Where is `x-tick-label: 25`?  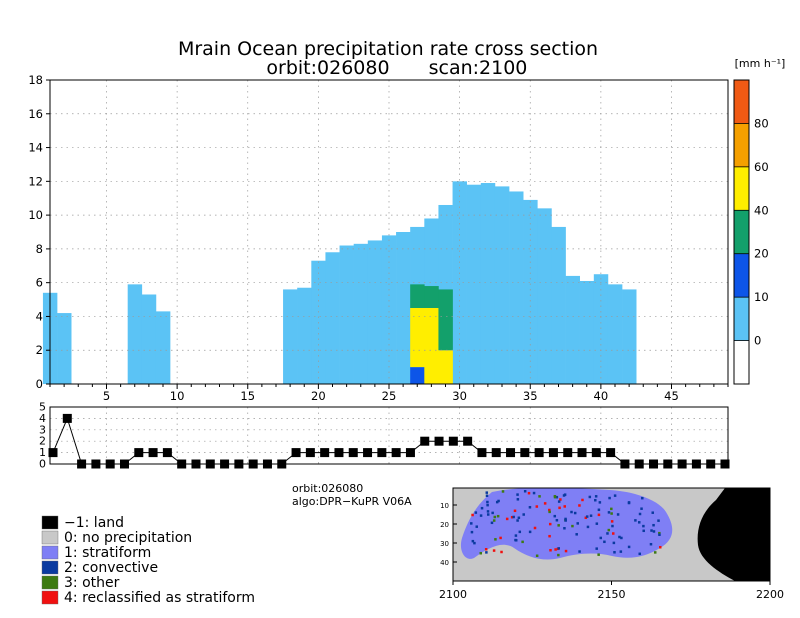 x-tick-label: 25 is located at coordinates (389, 396).